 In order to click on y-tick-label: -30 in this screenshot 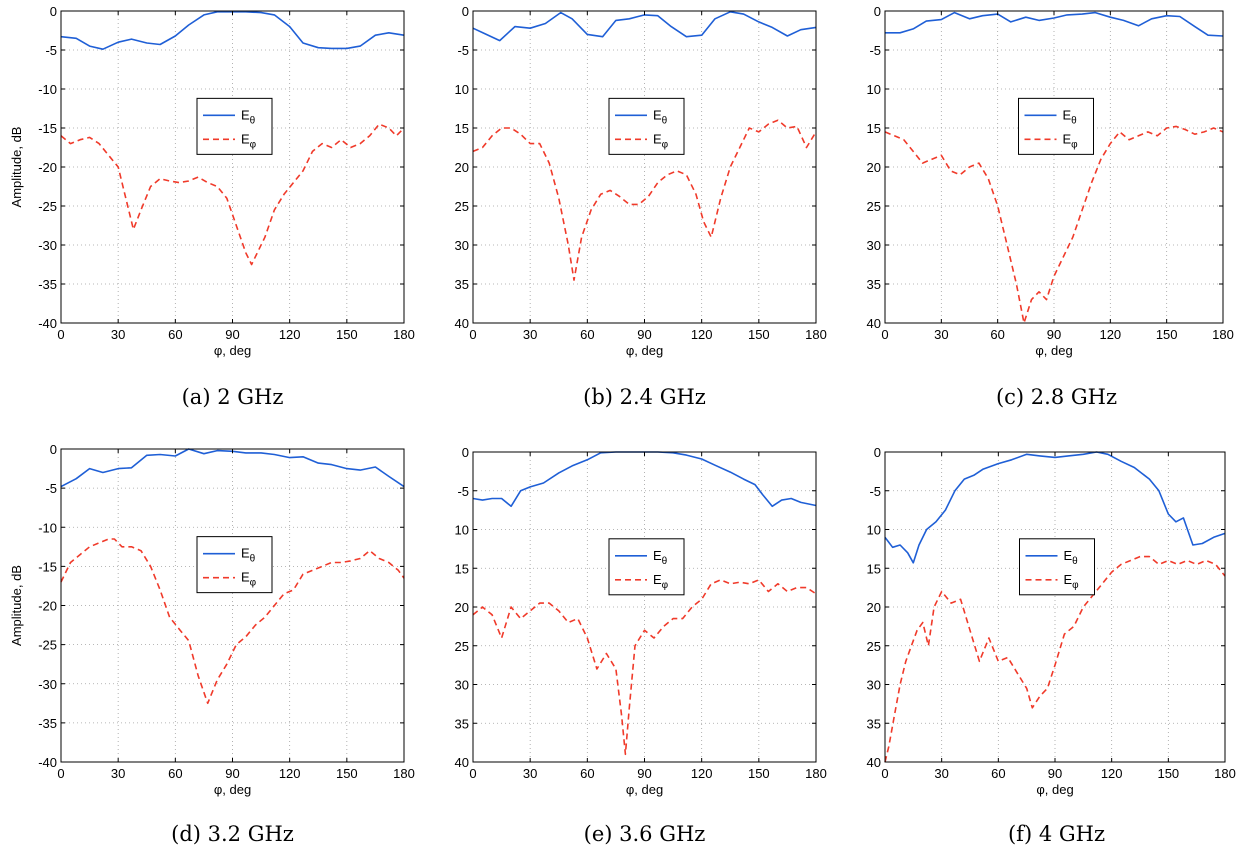, I will do `click(47, 684)`.